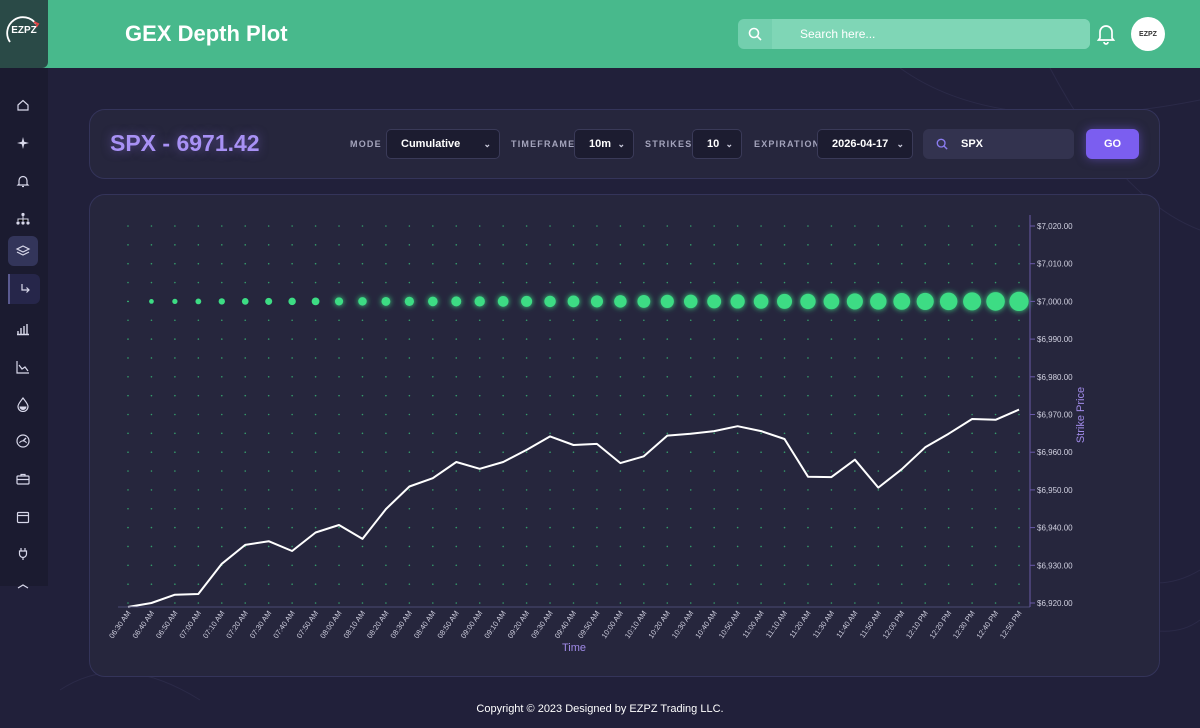 This screenshot has height=728, width=1200. What do you see at coordinates (604, 144) in the screenshot?
I see `timeframe-select: 10m ⌄` at bounding box center [604, 144].